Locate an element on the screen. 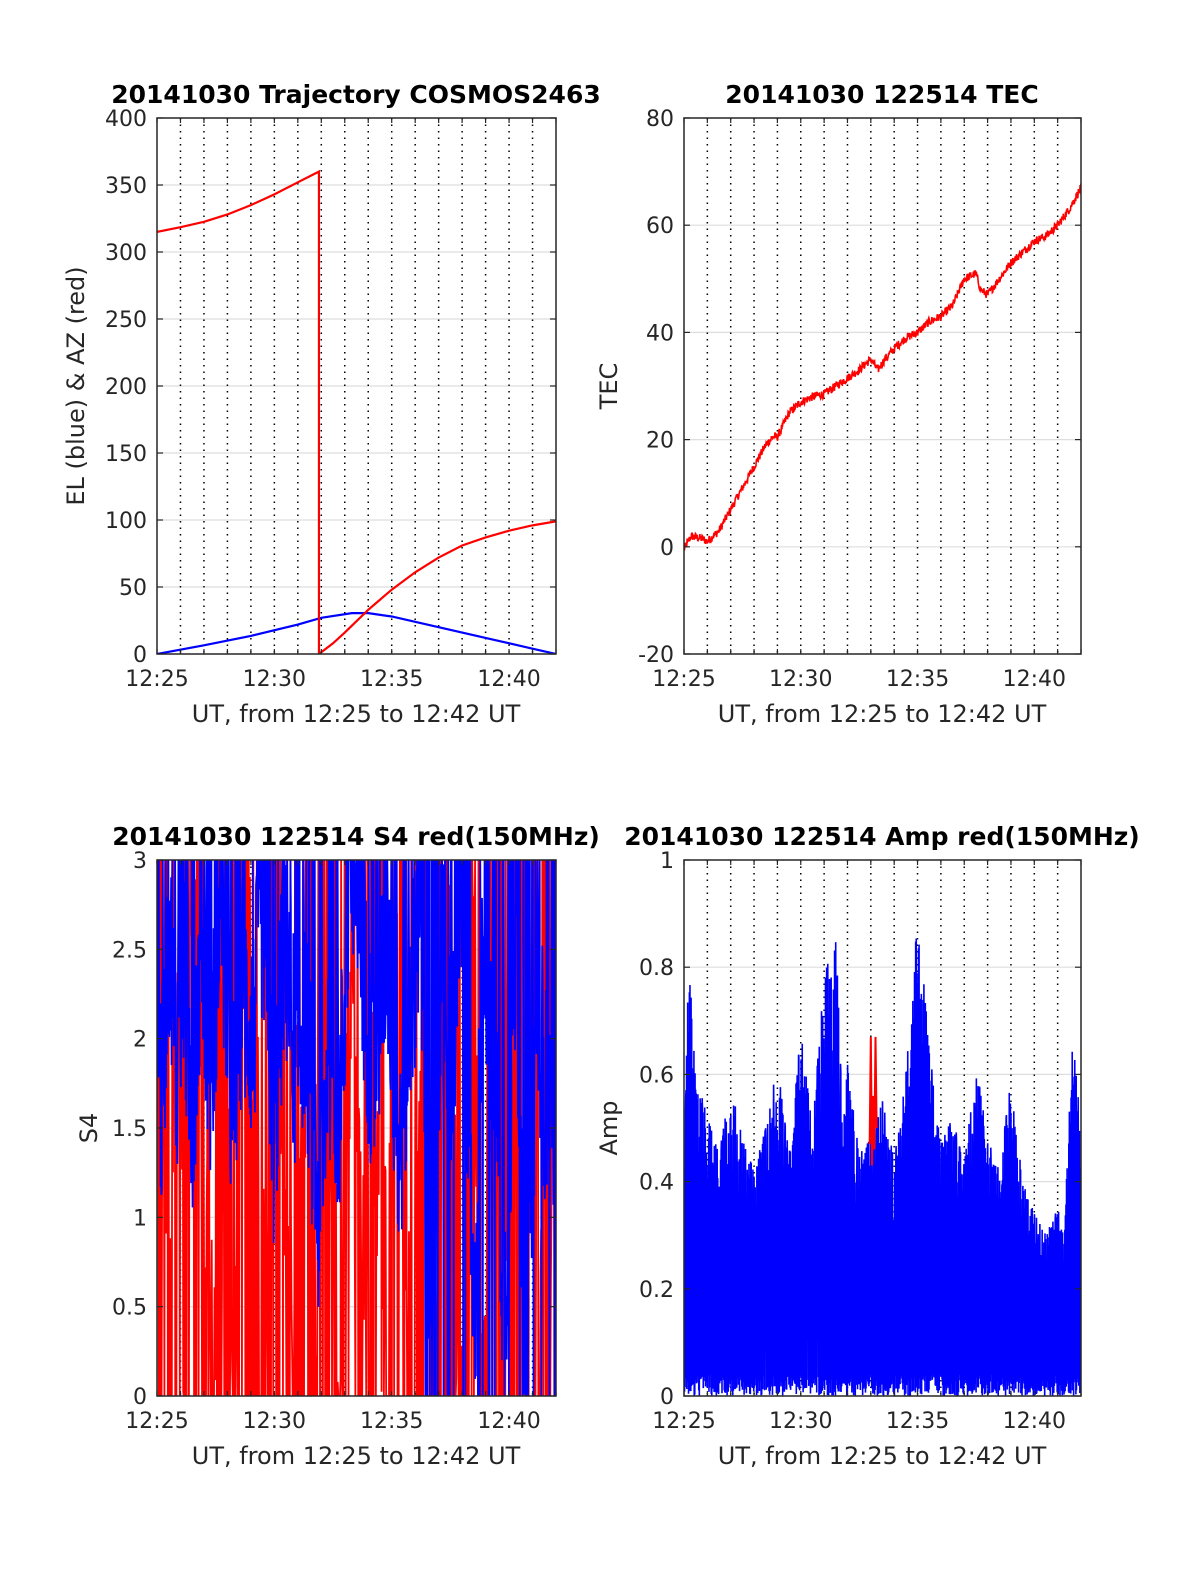 The height and width of the screenshot is (1575, 1200). y-tick-label: 0.5 is located at coordinates (129, 1308).